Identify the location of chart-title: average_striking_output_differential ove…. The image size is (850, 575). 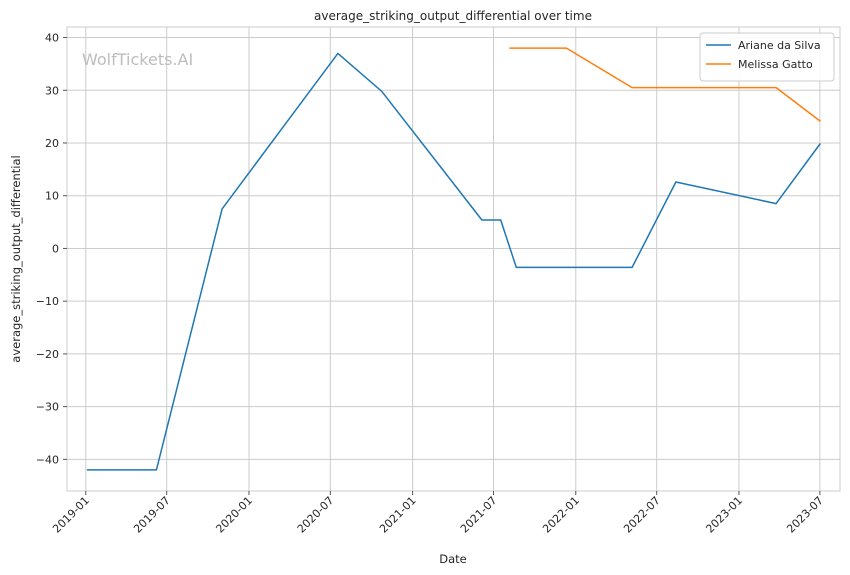
(453, 16).